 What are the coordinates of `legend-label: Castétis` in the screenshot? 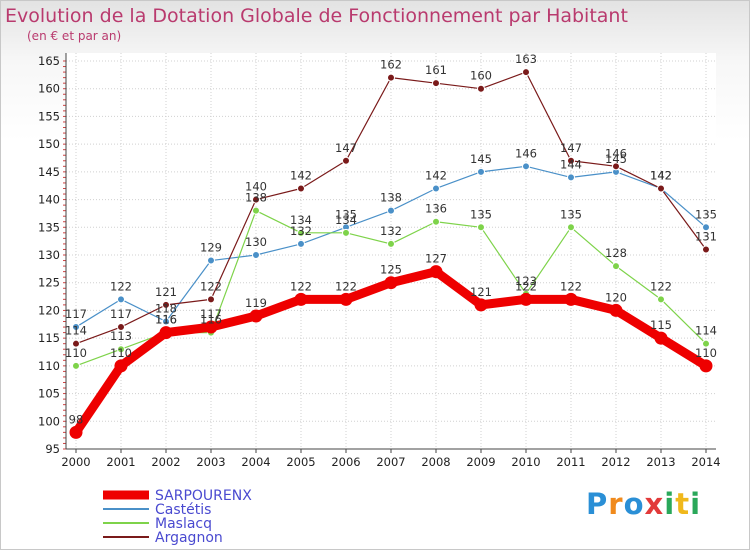 It's located at (183, 510).